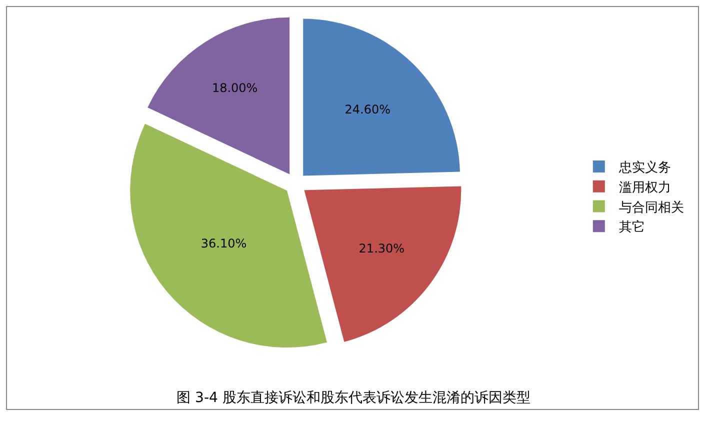 This screenshot has width=713, height=422. What do you see at coordinates (651, 208) in the screenshot?
I see `legend-label: 与合同相关` at bounding box center [651, 208].